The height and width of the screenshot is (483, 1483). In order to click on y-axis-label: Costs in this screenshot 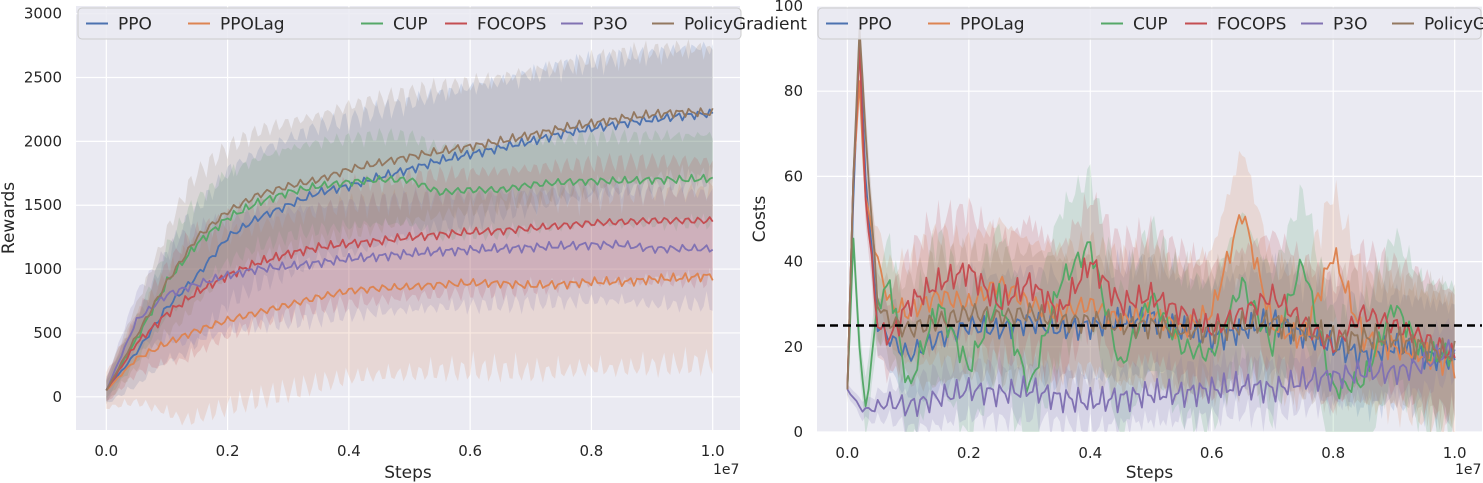, I will do `click(760, 219)`.